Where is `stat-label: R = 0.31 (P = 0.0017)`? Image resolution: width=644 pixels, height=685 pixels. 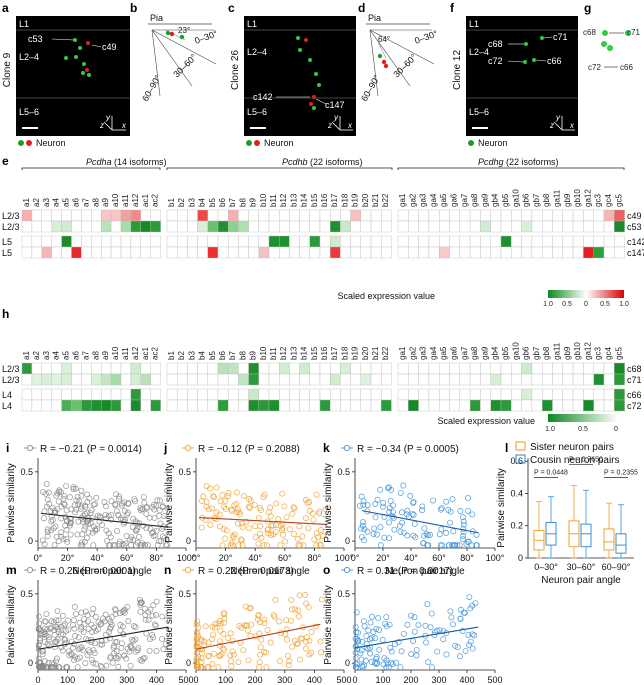
stat-label: R = 0.31 (P = 0.0017) is located at coordinates (405, 571).